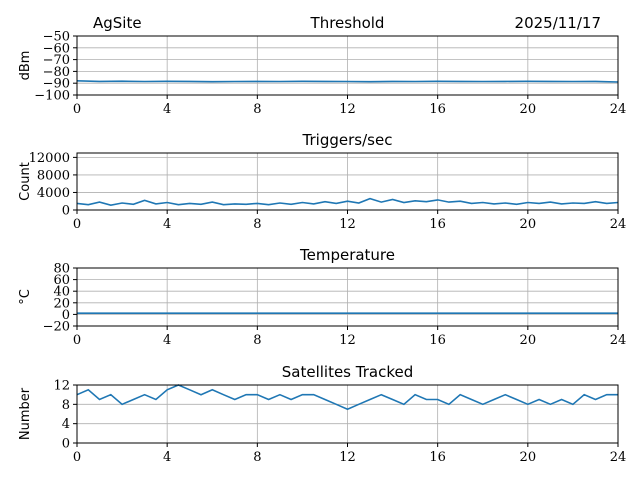 This screenshot has width=640, height=480. What do you see at coordinates (25, 413) in the screenshot?
I see `y-axis-label: Number` at bounding box center [25, 413].